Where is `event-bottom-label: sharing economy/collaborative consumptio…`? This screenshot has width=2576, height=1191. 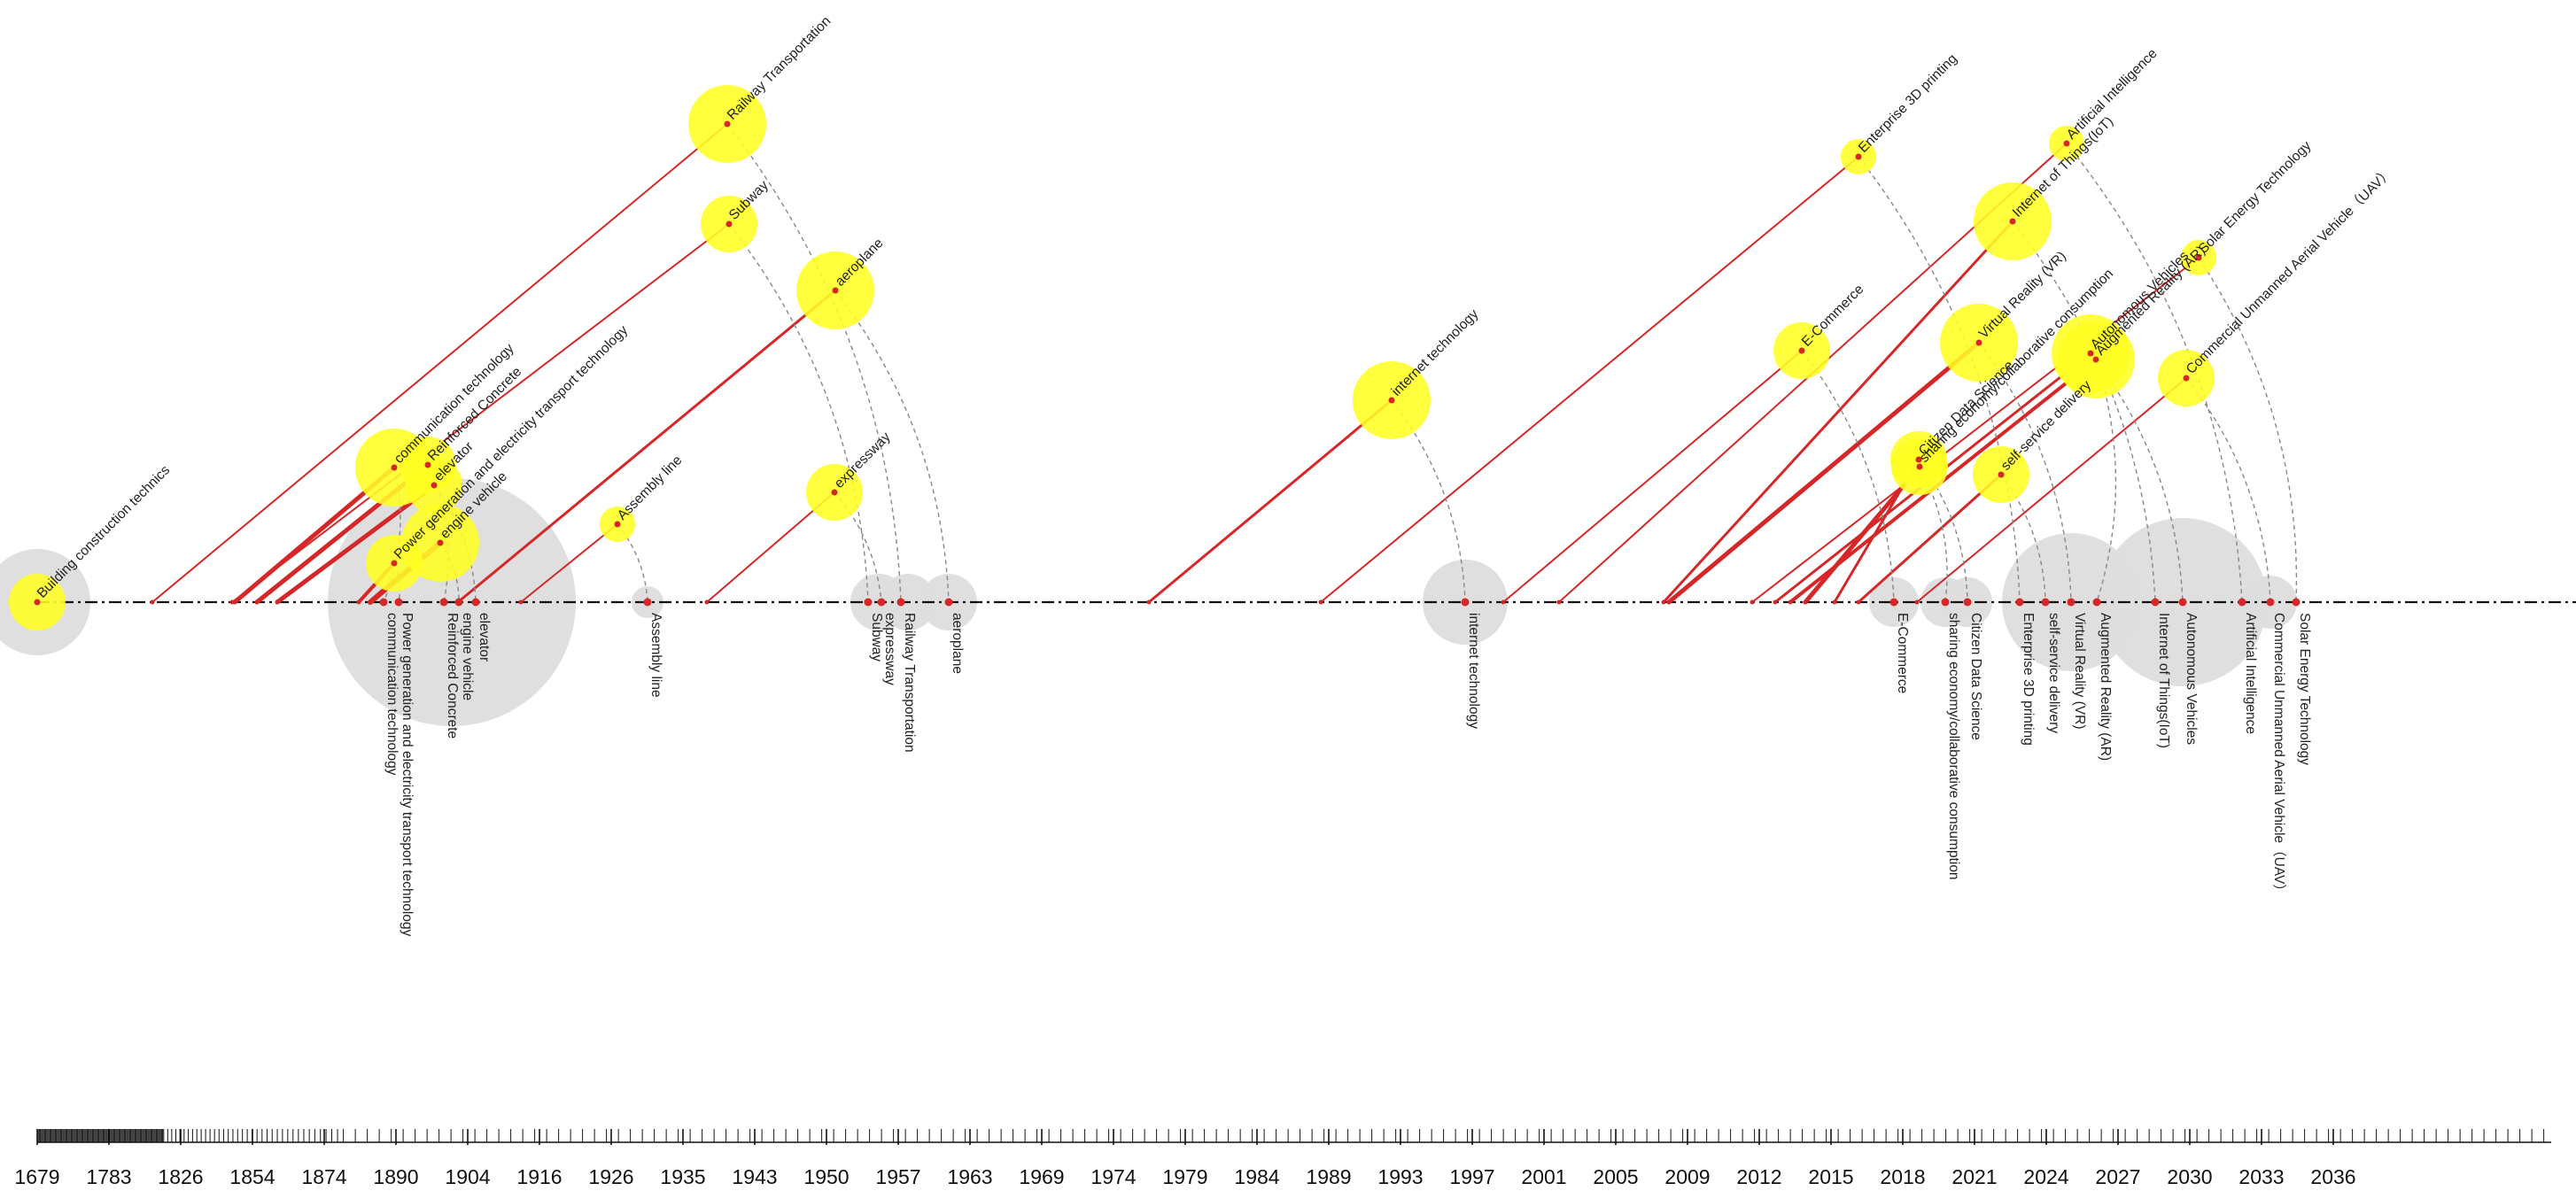 event-bottom-label: sharing economy/collaborative consumptio… is located at coordinates (1953, 746).